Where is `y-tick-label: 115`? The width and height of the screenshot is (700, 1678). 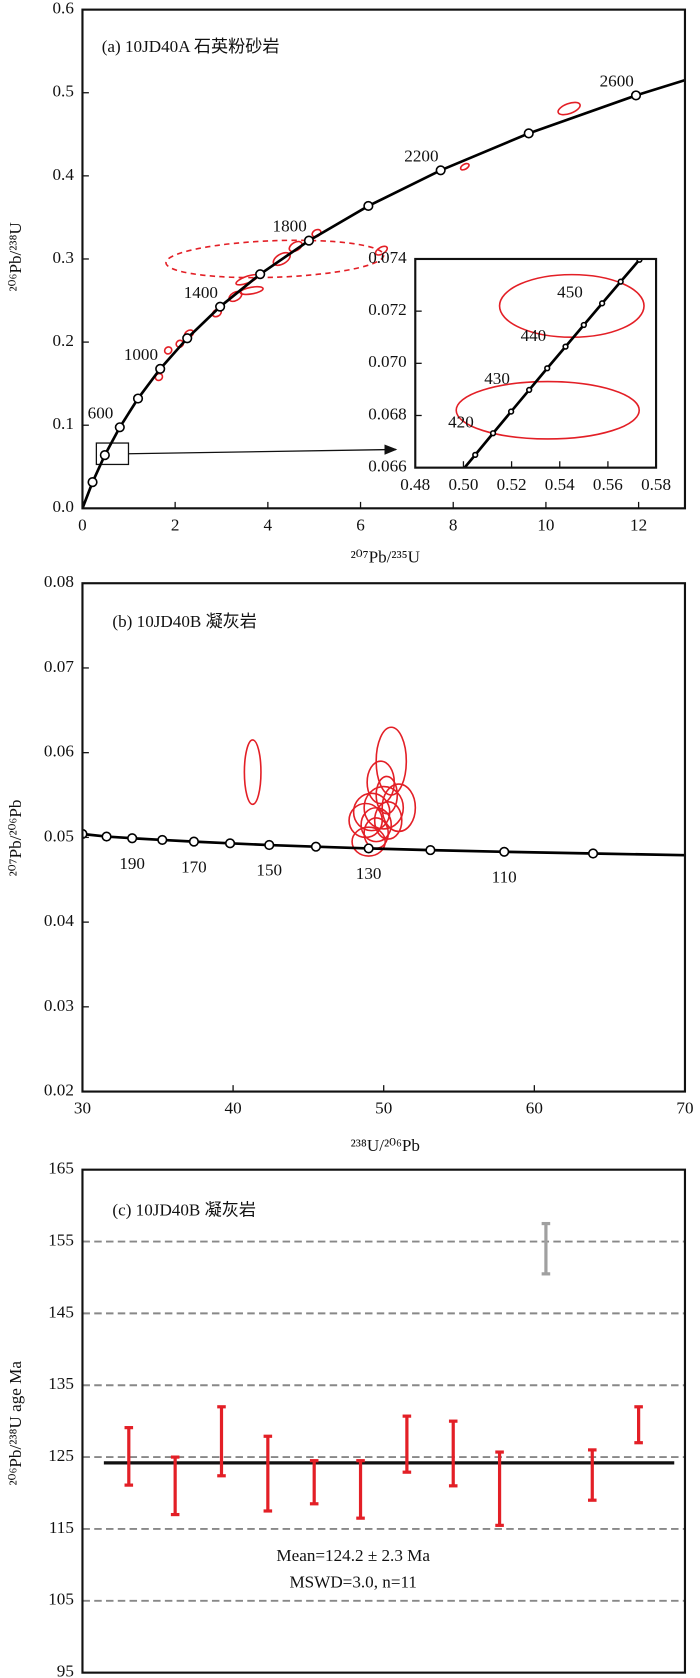
y-tick-label: 115 is located at coordinates (61, 1527).